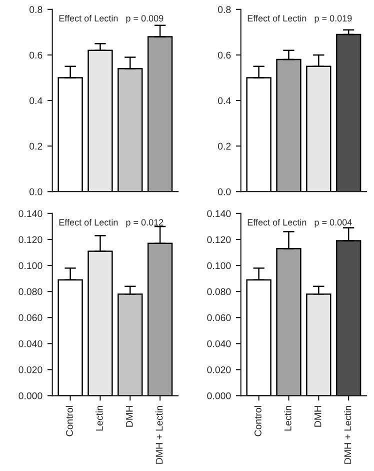 The height and width of the screenshot is (471, 374). What do you see at coordinates (300, 223) in the screenshot?
I see `annotation: Effect of Lectin p = 0.004` at bounding box center [300, 223].